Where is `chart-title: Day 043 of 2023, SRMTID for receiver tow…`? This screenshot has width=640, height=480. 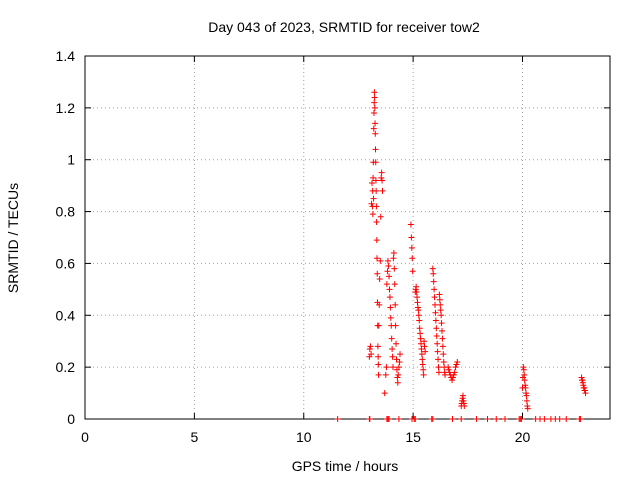 chart-title: Day 043 of 2023, SRMTID for receiver tow… is located at coordinates (344, 27).